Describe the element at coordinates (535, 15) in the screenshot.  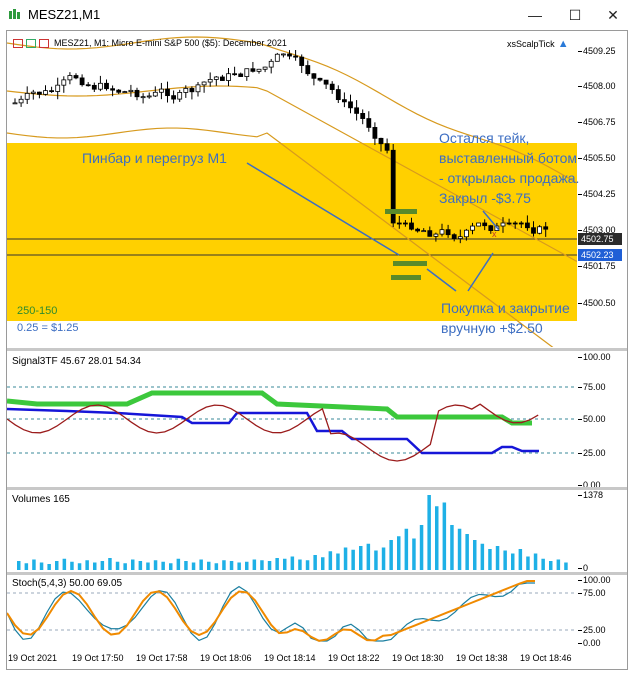
I see `minimize-button: —` at that location.